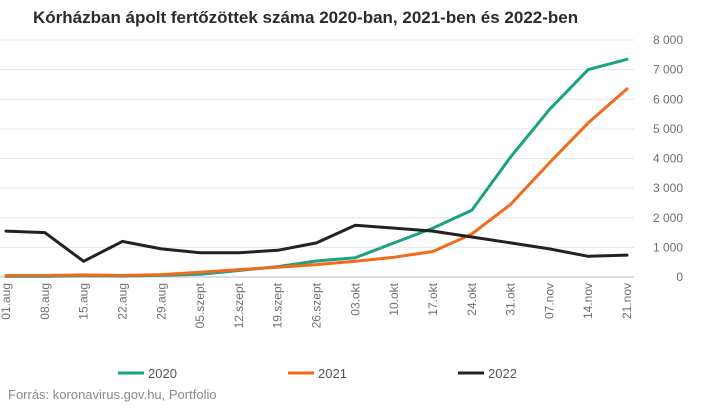 This screenshot has width=718, height=409. I want to click on y-tick-label: 6 000, so click(668, 99).